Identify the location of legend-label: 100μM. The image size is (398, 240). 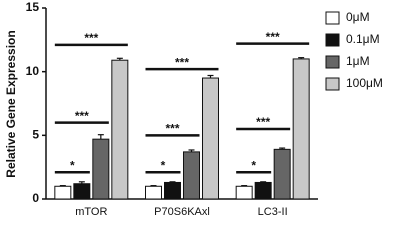
(364, 83).